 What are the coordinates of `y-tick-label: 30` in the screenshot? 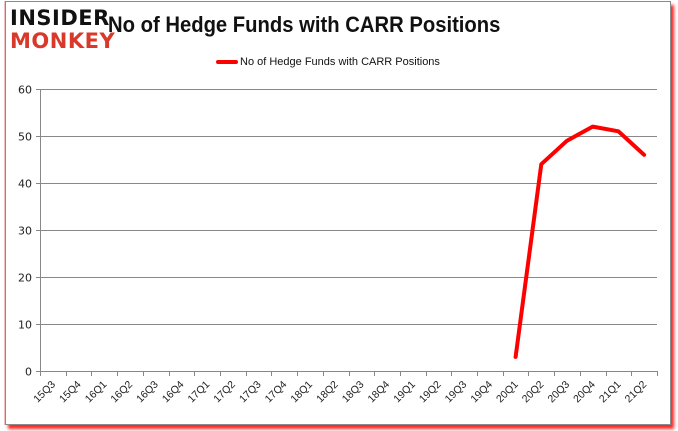 It's located at (25, 231).